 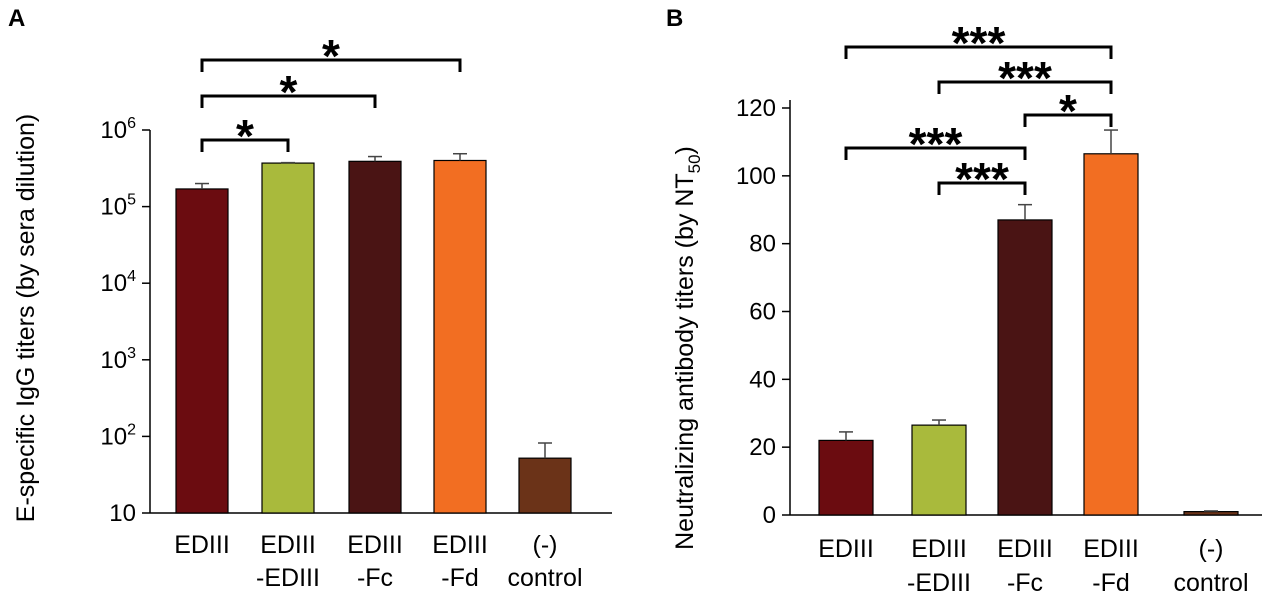 What do you see at coordinates (939, 583) in the screenshot?
I see `b-x-label-line2: -EDIII` at bounding box center [939, 583].